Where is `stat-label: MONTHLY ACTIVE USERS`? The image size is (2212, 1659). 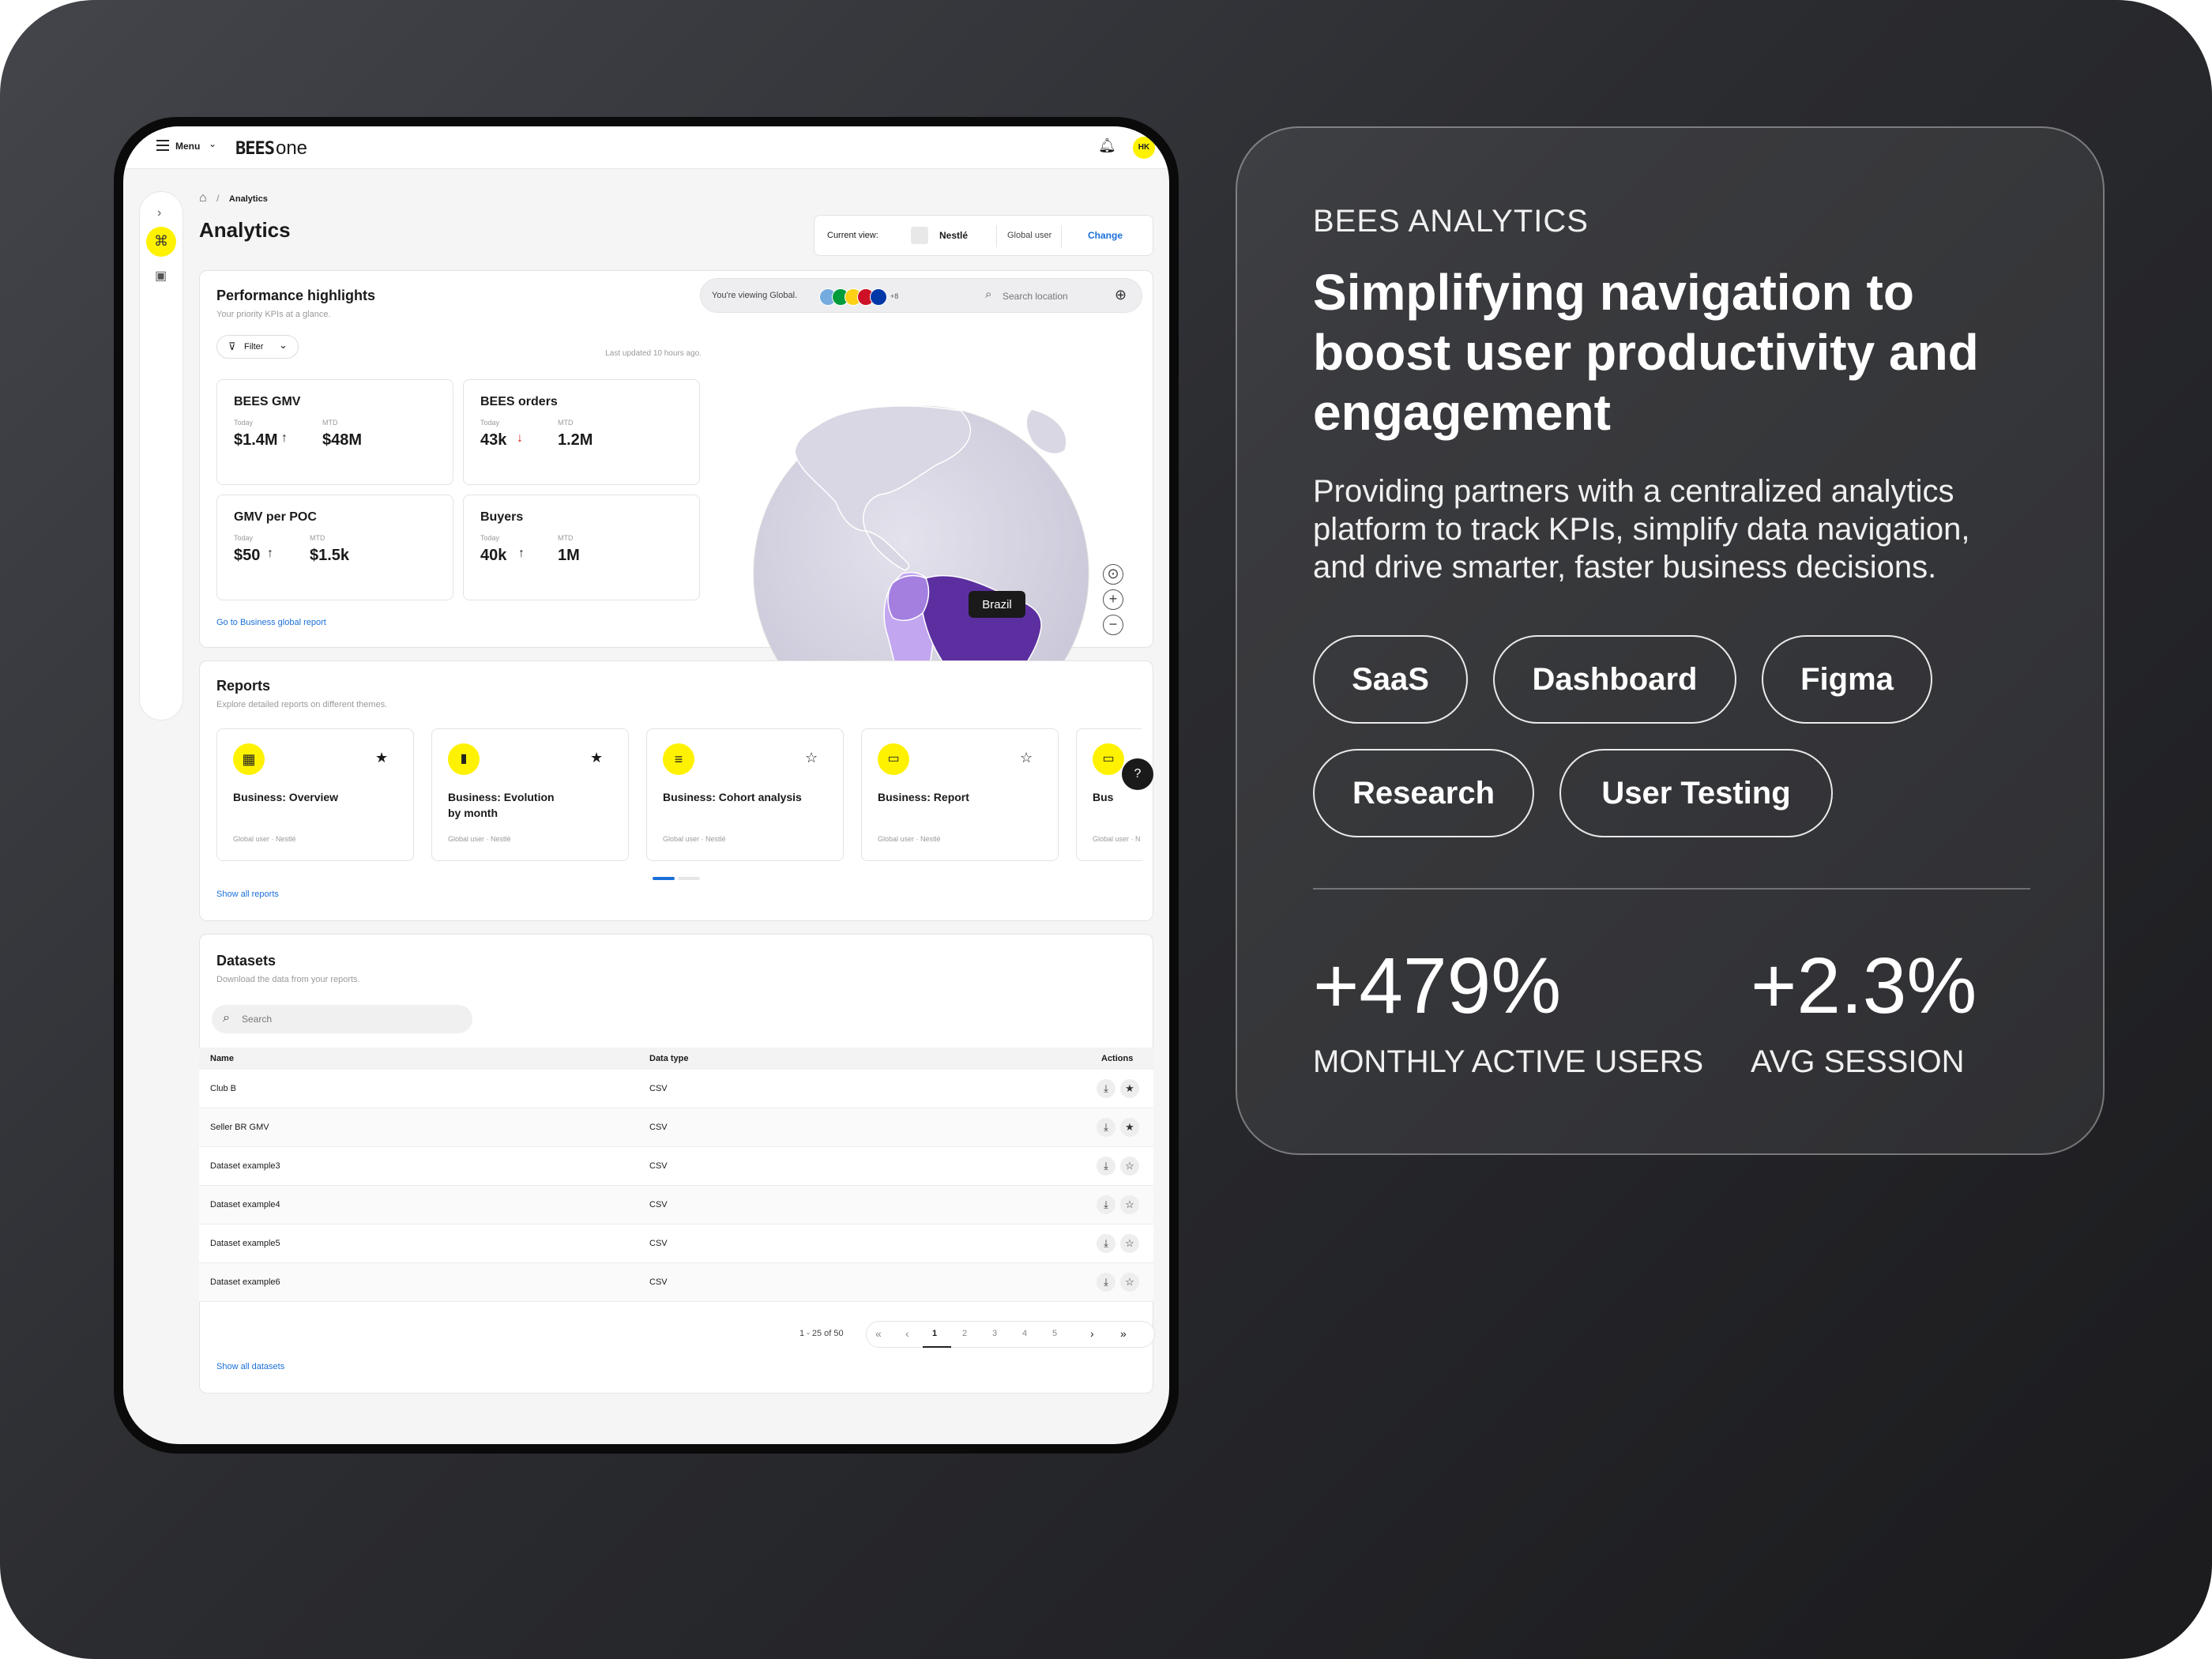 stat-label: MONTHLY ACTIVE USERS is located at coordinates (1509, 1062).